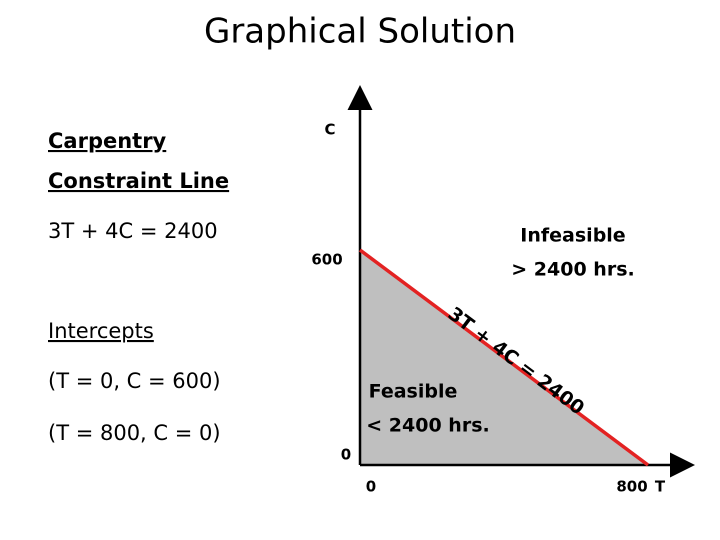  I want to click on feasible-label: < 2400 hrs., so click(427, 426).